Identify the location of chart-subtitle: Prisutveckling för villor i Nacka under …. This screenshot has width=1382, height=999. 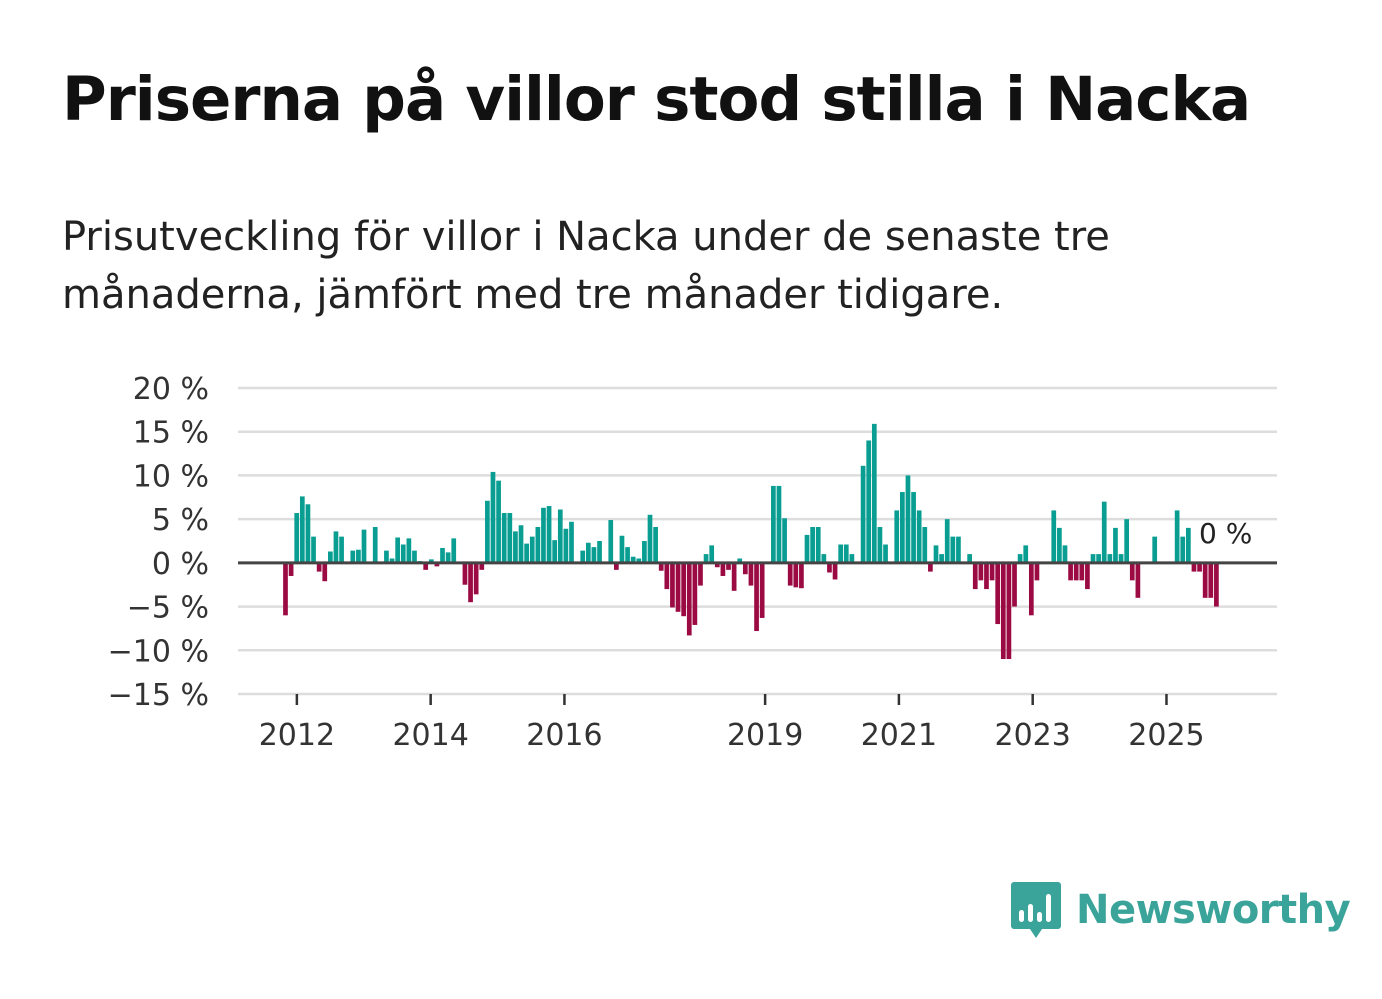
(586, 266).